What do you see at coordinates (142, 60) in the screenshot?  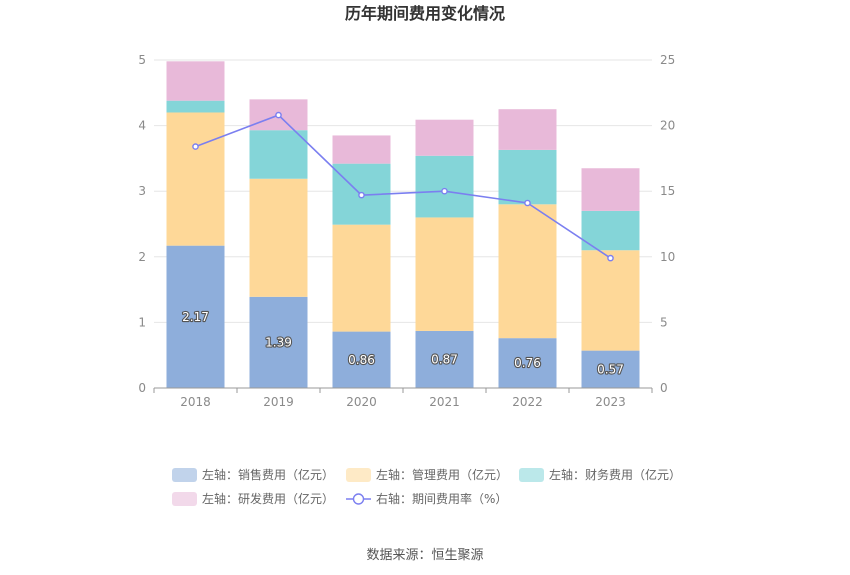 I see `left-tick-label: 5` at bounding box center [142, 60].